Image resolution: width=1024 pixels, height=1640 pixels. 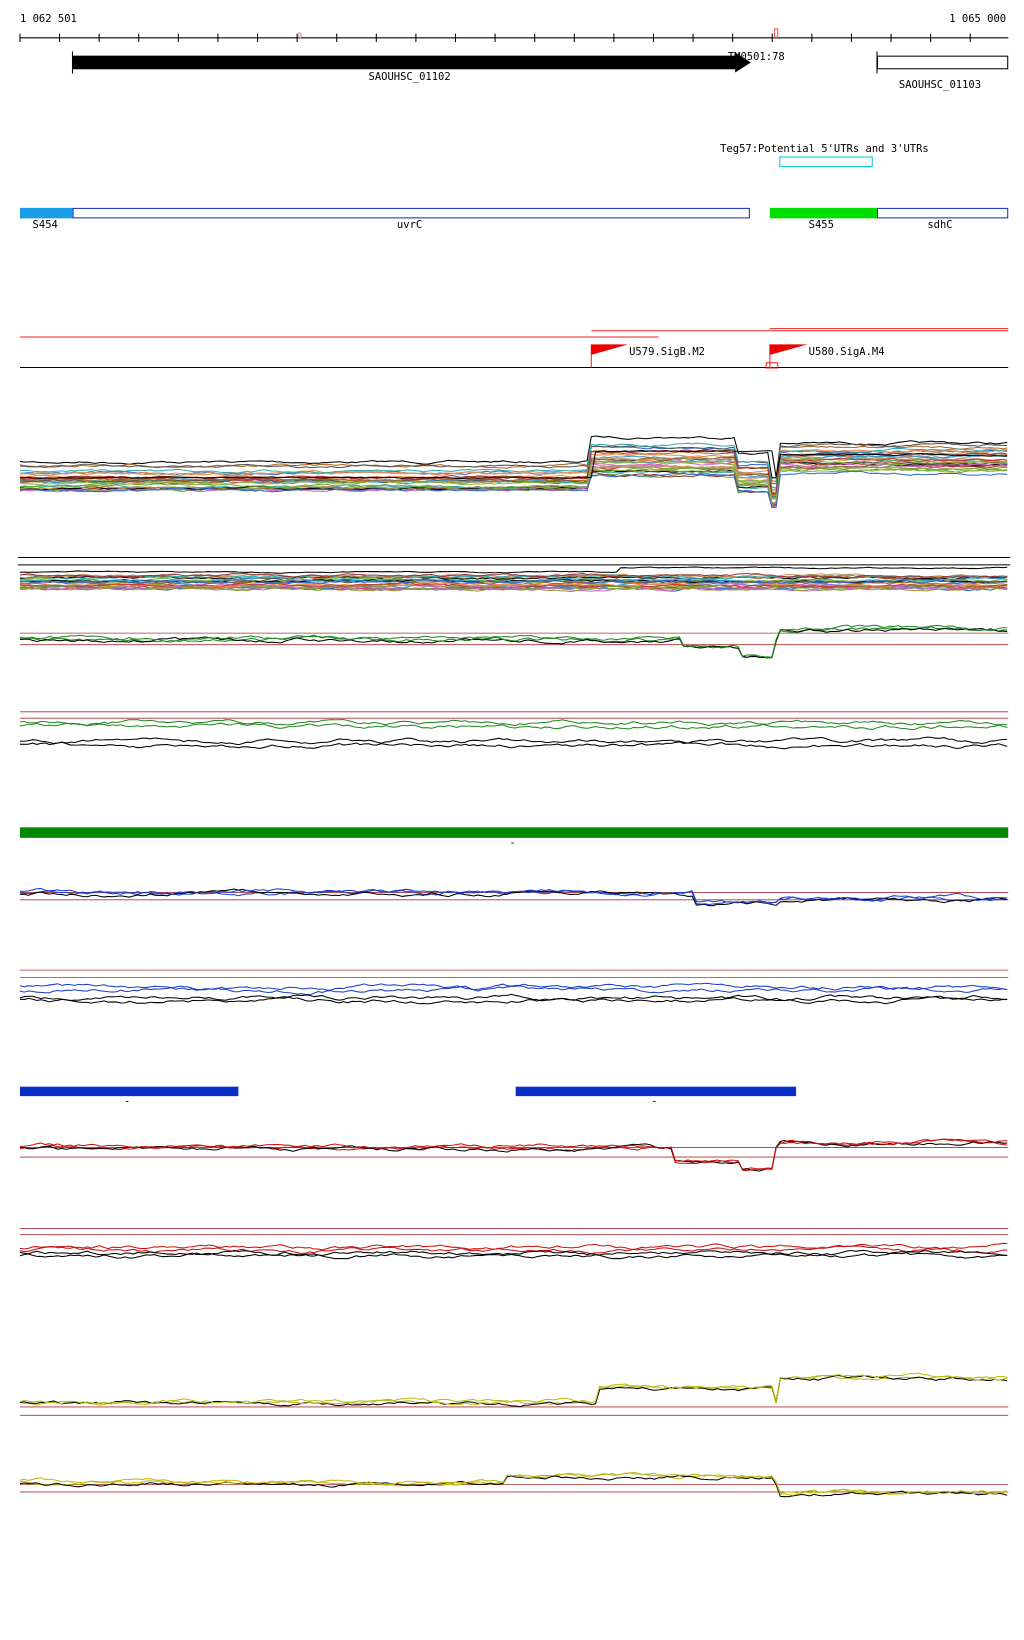 I want to click on promoter-mark, so click(x=772, y=365).